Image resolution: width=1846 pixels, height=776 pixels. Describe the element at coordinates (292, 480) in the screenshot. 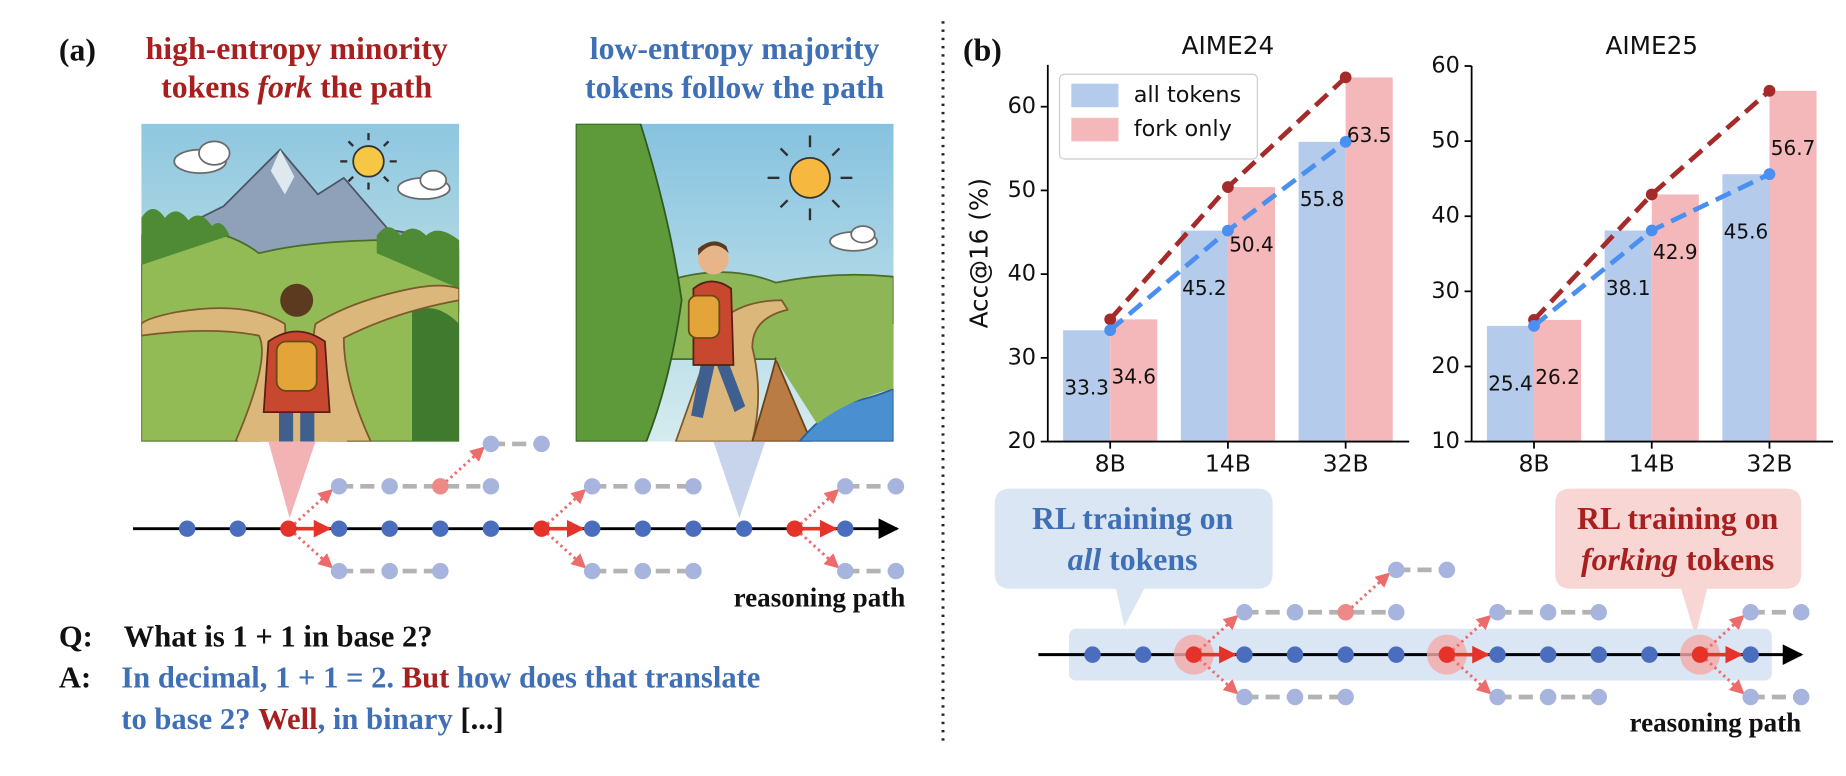

I see `pointer-fork` at that location.